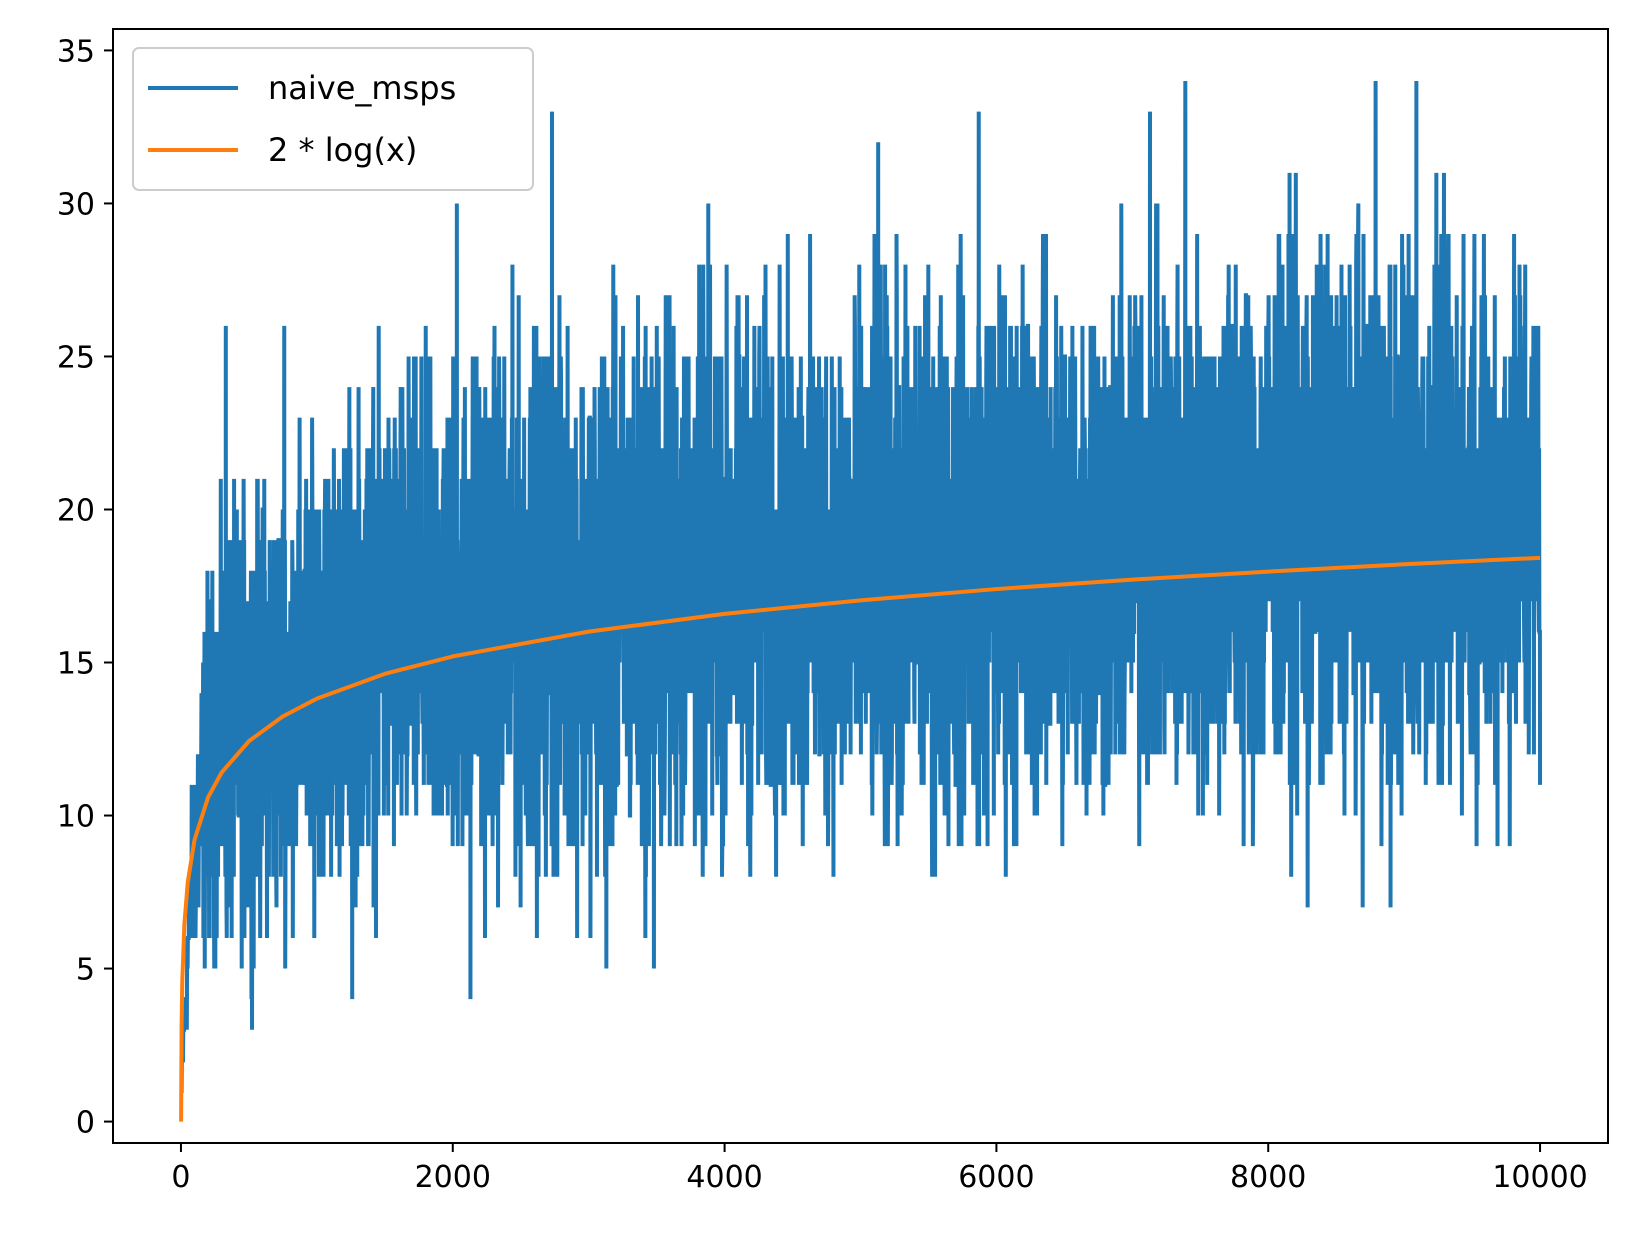 The height and width of the screenshot is (1239, 1630). I want to click on x-tick-label: 0, so click(180, 1177).